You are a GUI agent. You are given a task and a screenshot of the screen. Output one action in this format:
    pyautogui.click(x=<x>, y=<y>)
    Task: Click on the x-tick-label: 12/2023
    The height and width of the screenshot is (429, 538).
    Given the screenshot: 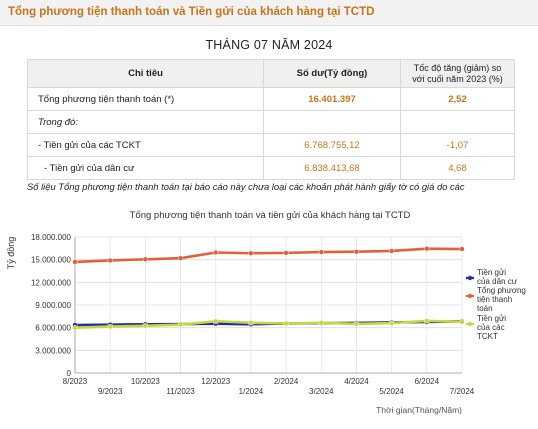 What is the action you would take?
    pyautogui.click(x=215, y=381)
    